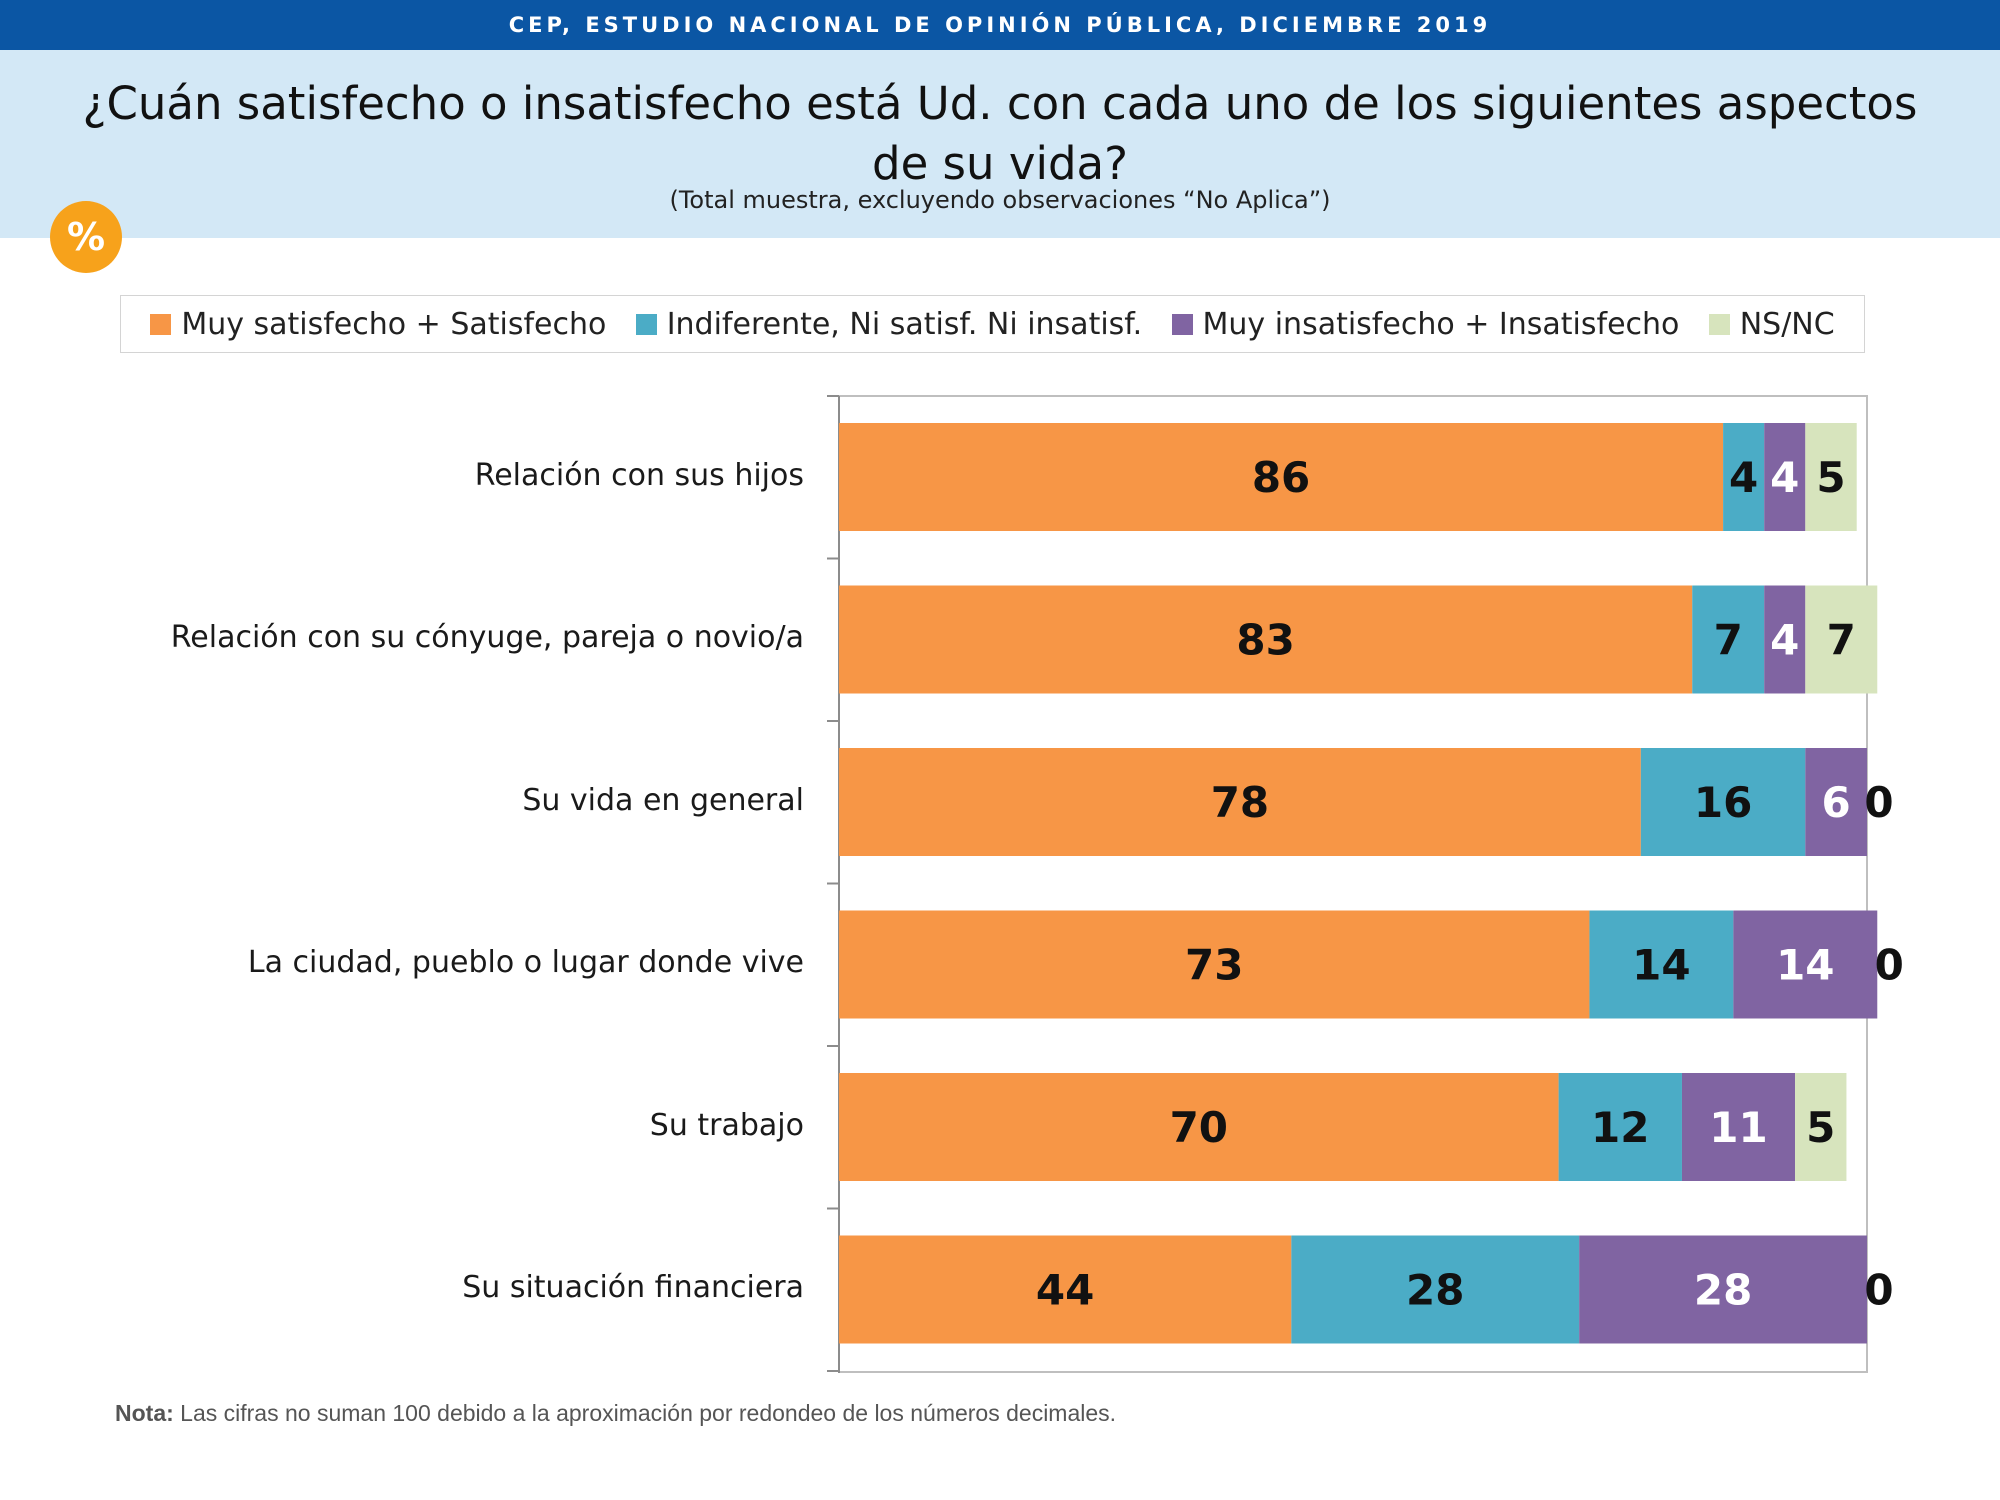 The width and height of the screenshot is (2000, 1500). I want to click on legend-item-satisfied: Muy satisfecho + Satisfecho, so click(378, 324).